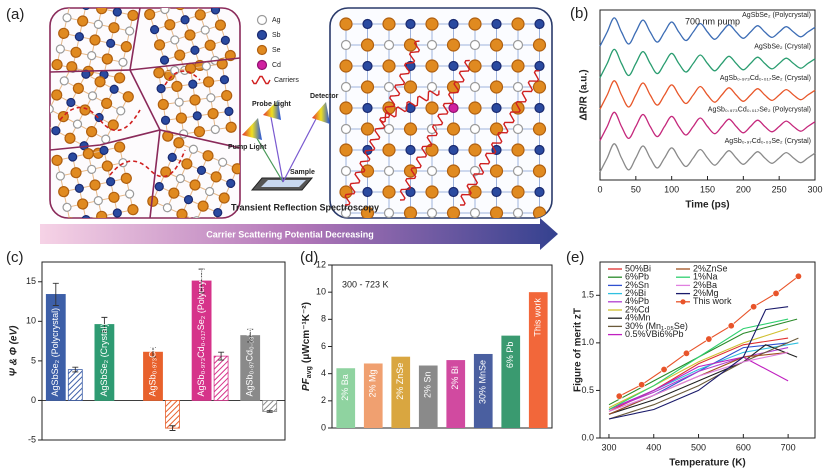  Describe the element at coordinates (637, 285) in the screenshot. I see `legend-label: 2%Sn` at that location.